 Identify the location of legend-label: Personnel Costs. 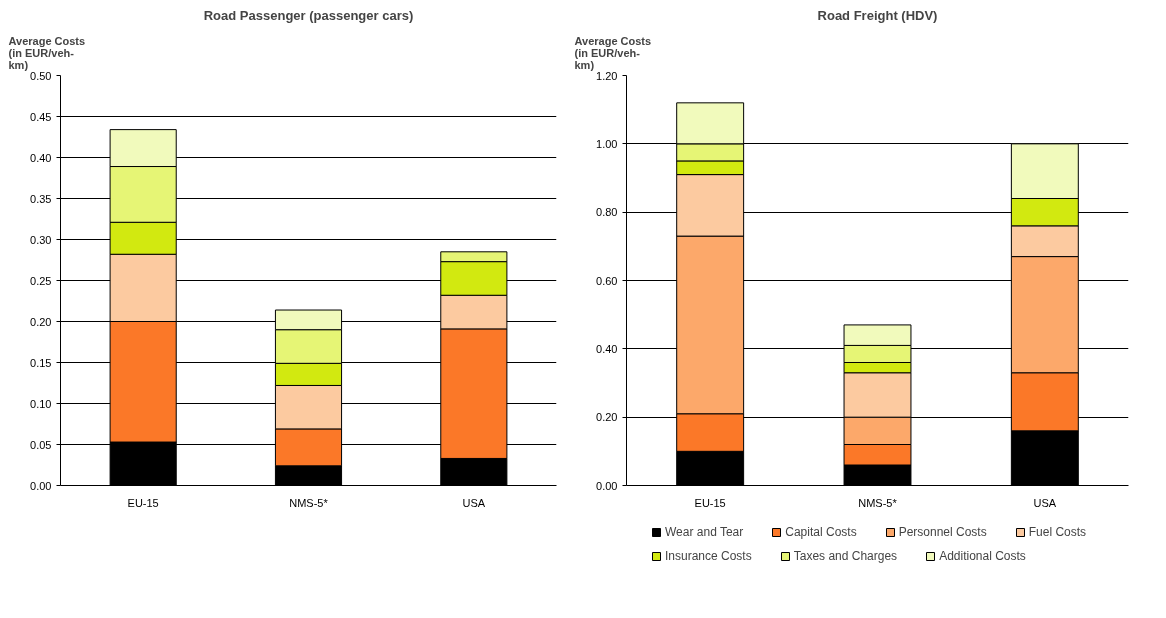
(942, 532).